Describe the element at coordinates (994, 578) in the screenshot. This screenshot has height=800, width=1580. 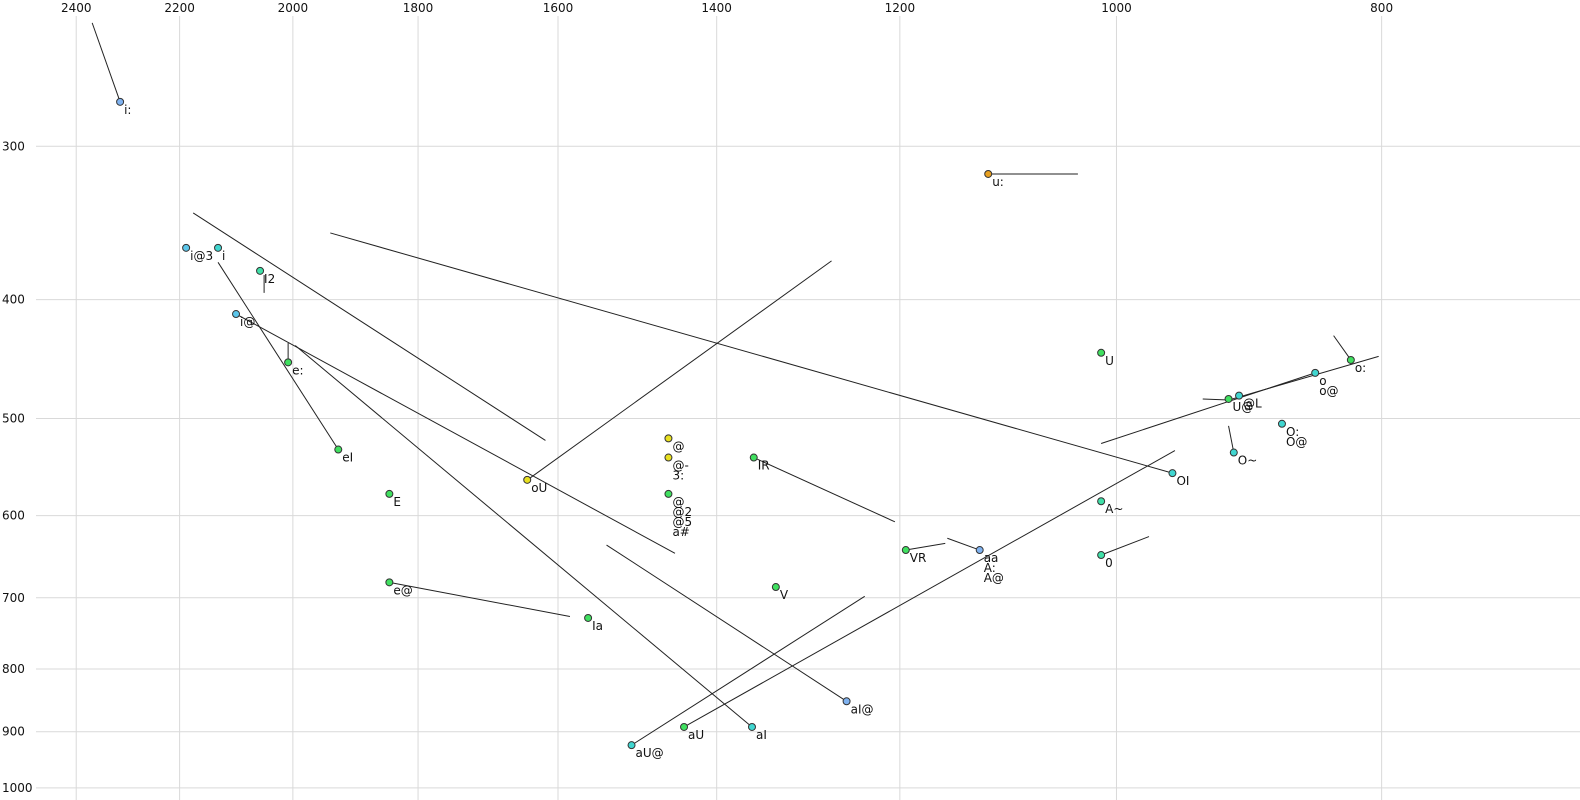
I see `vowel-label: A@` at that location.